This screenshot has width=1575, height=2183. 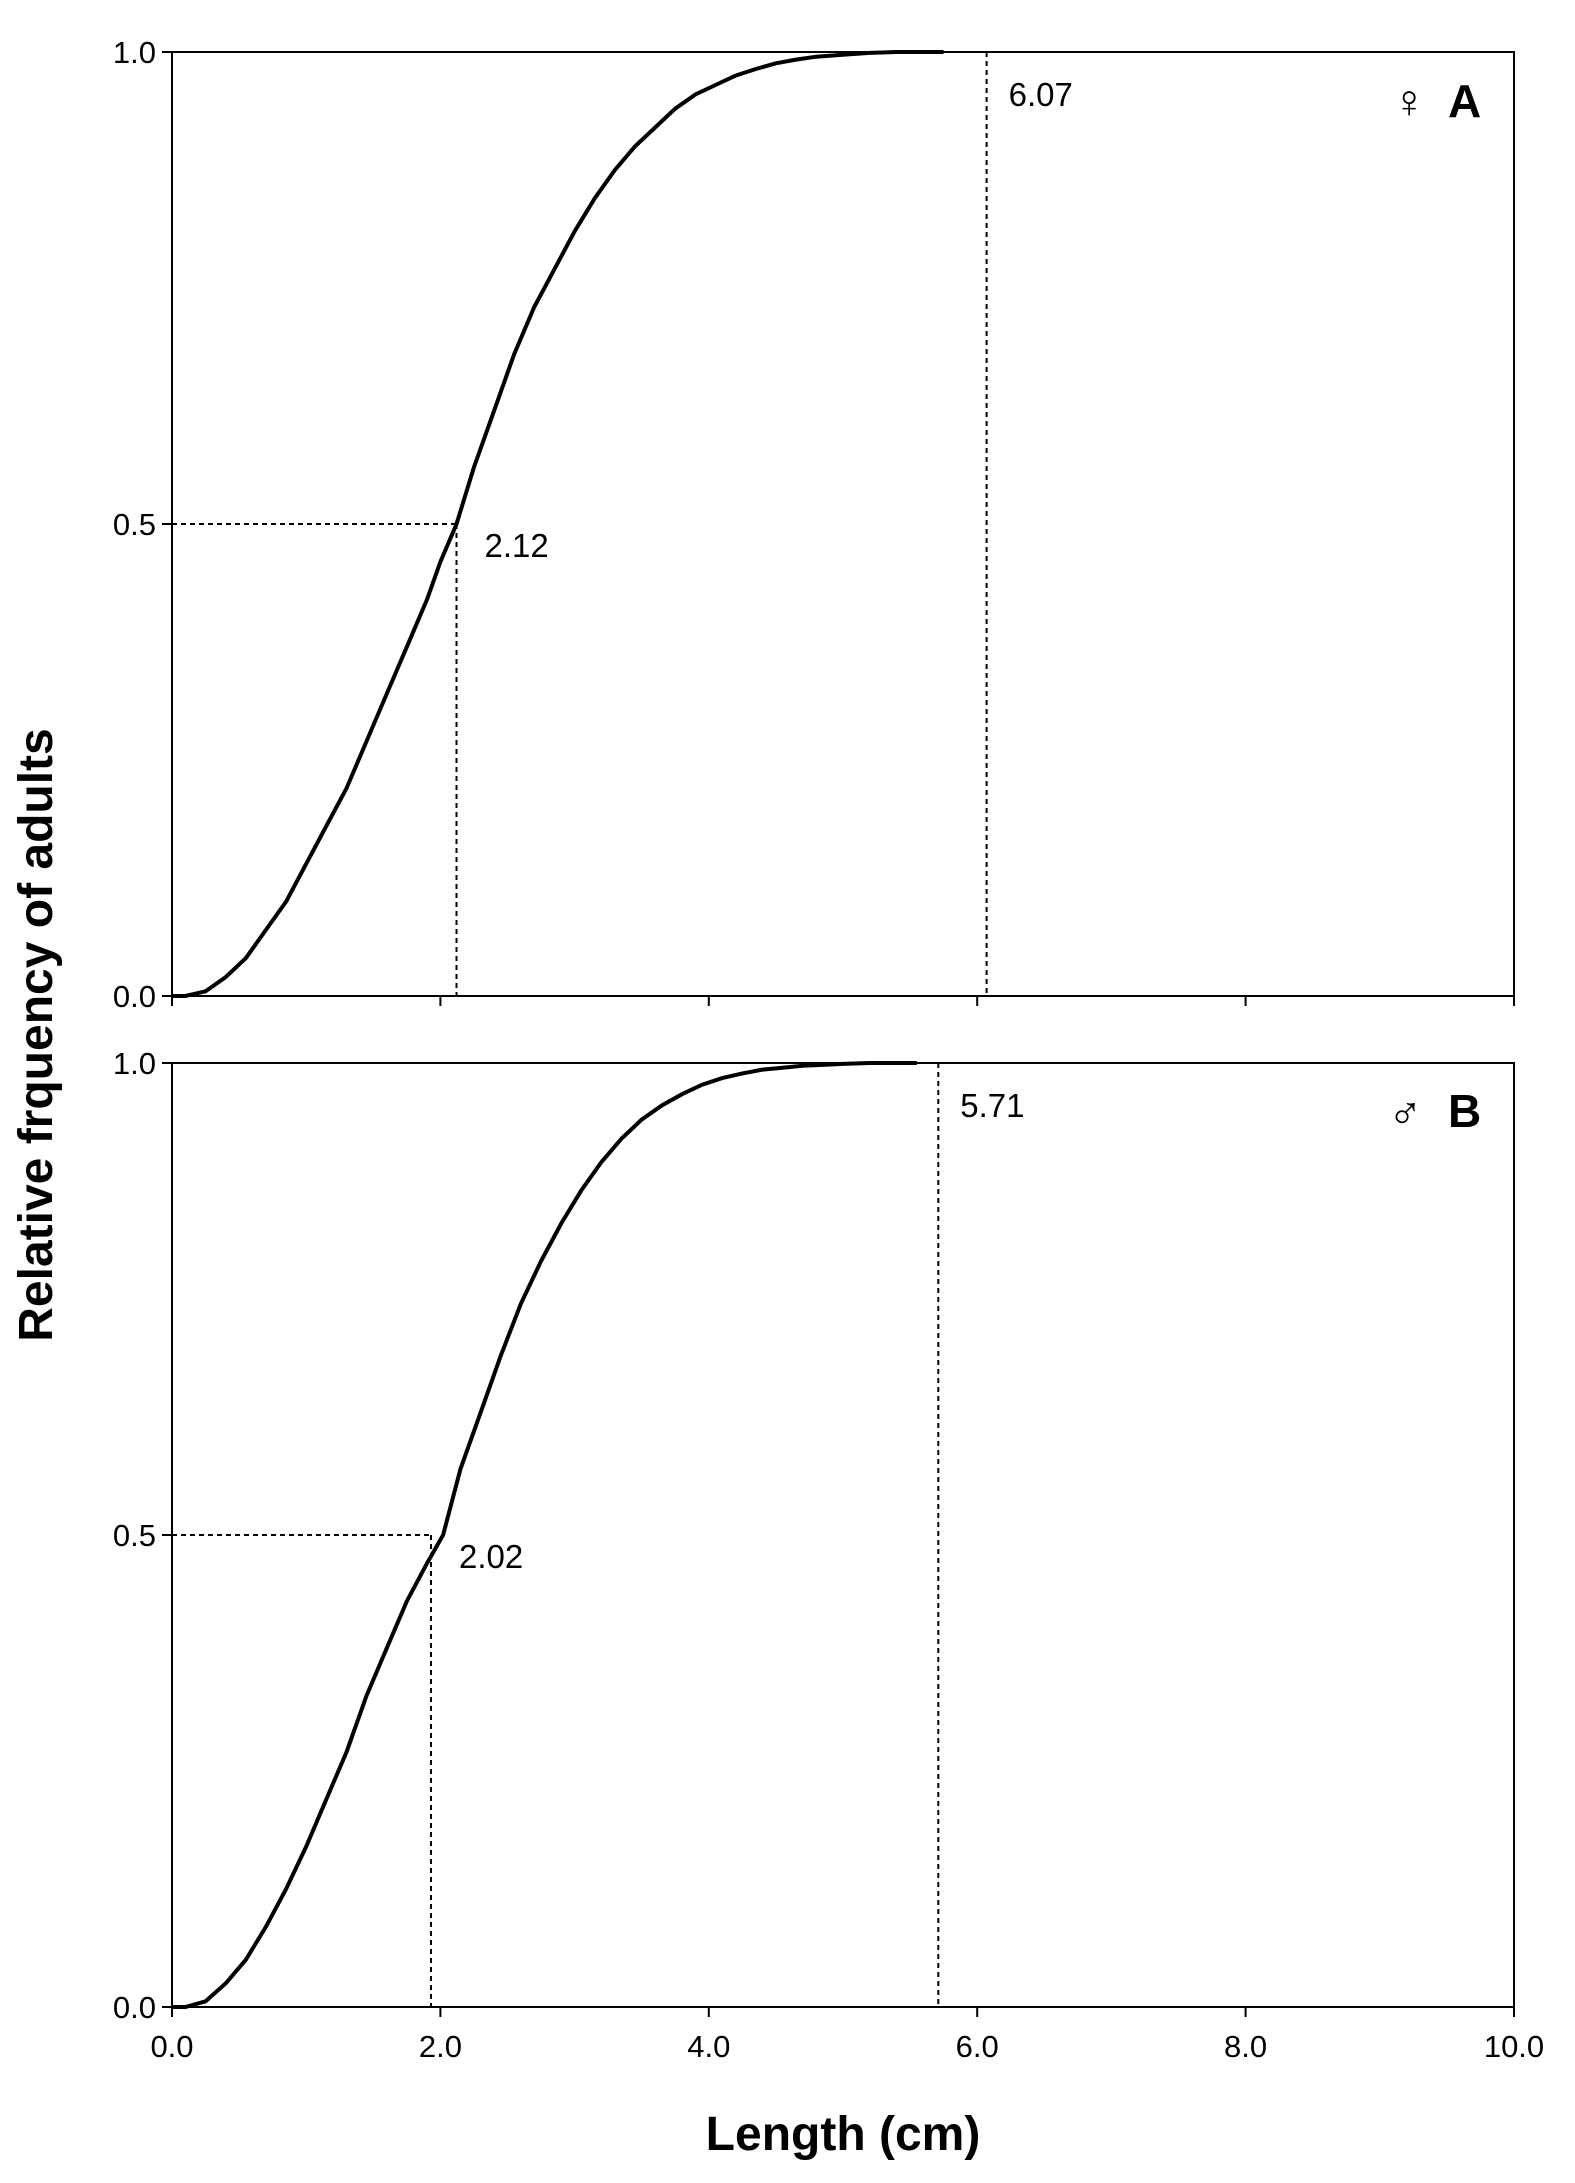 What do you see at coordinates (440, 2046) in the screenshot?
I see `x-tick-label: 2.0` at bounding box center [440, 2046].